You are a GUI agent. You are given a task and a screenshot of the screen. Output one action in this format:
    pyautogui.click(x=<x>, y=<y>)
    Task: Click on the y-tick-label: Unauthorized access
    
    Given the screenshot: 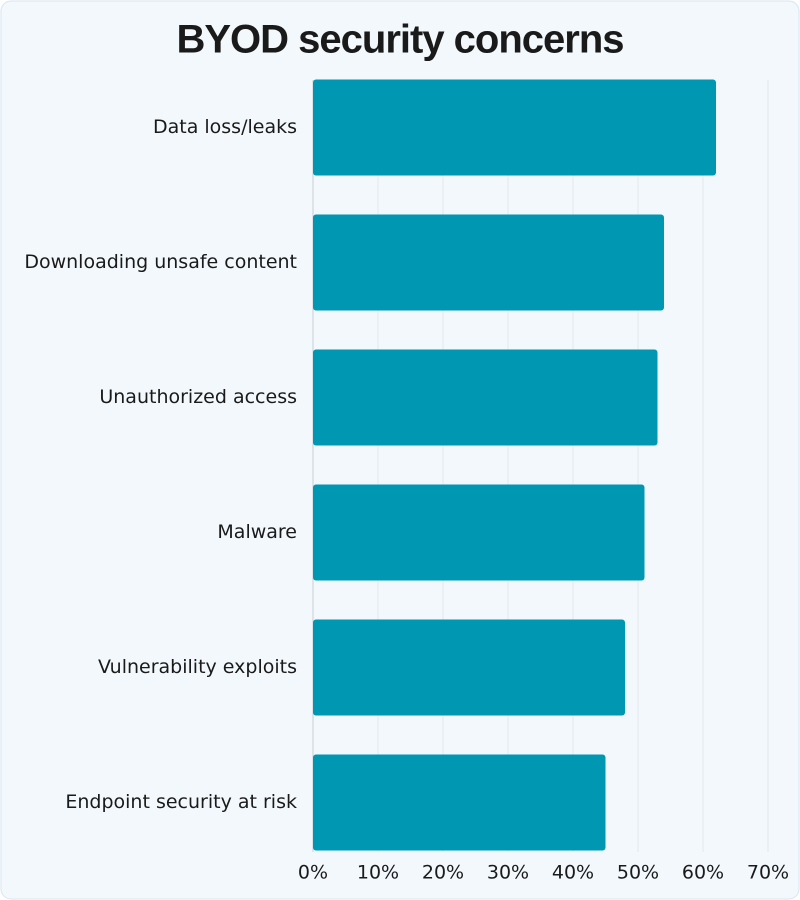 What is the action you would take?
    pyautogui.click(x=198, y=397)
    